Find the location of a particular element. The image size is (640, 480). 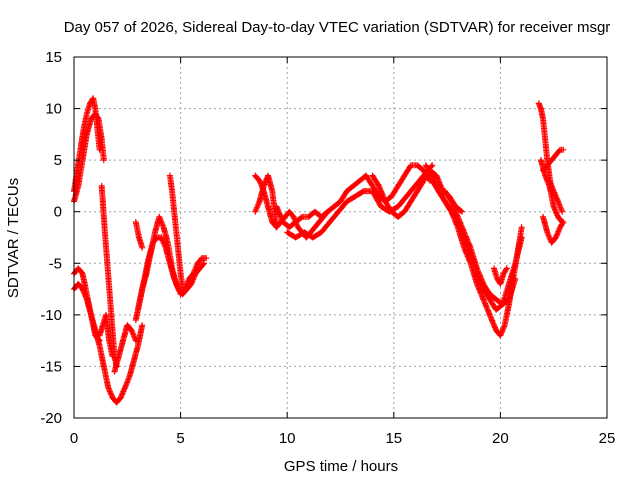

y-tick-label: 0 is located at coordinates (58, 212).